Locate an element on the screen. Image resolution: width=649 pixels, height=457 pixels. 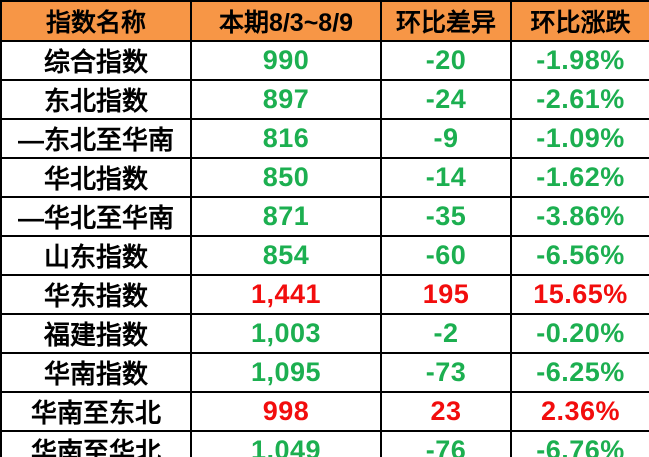
table-row: 华东指数 1,441 195 15.65% is located at coordinates (324, 294).